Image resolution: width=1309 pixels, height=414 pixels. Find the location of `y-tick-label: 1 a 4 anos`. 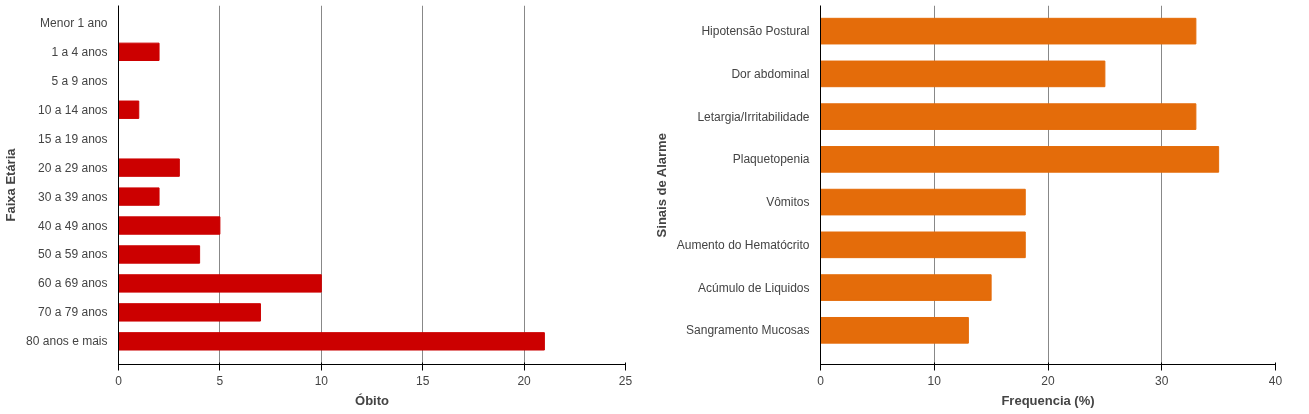

y-tick-label: 1 a 4 anos is located at coordinates (79, 51).